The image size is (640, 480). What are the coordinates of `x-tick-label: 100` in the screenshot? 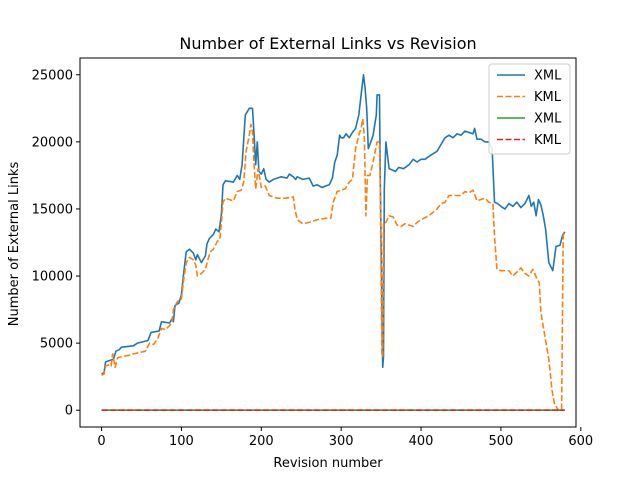 It's located at (181, 441).